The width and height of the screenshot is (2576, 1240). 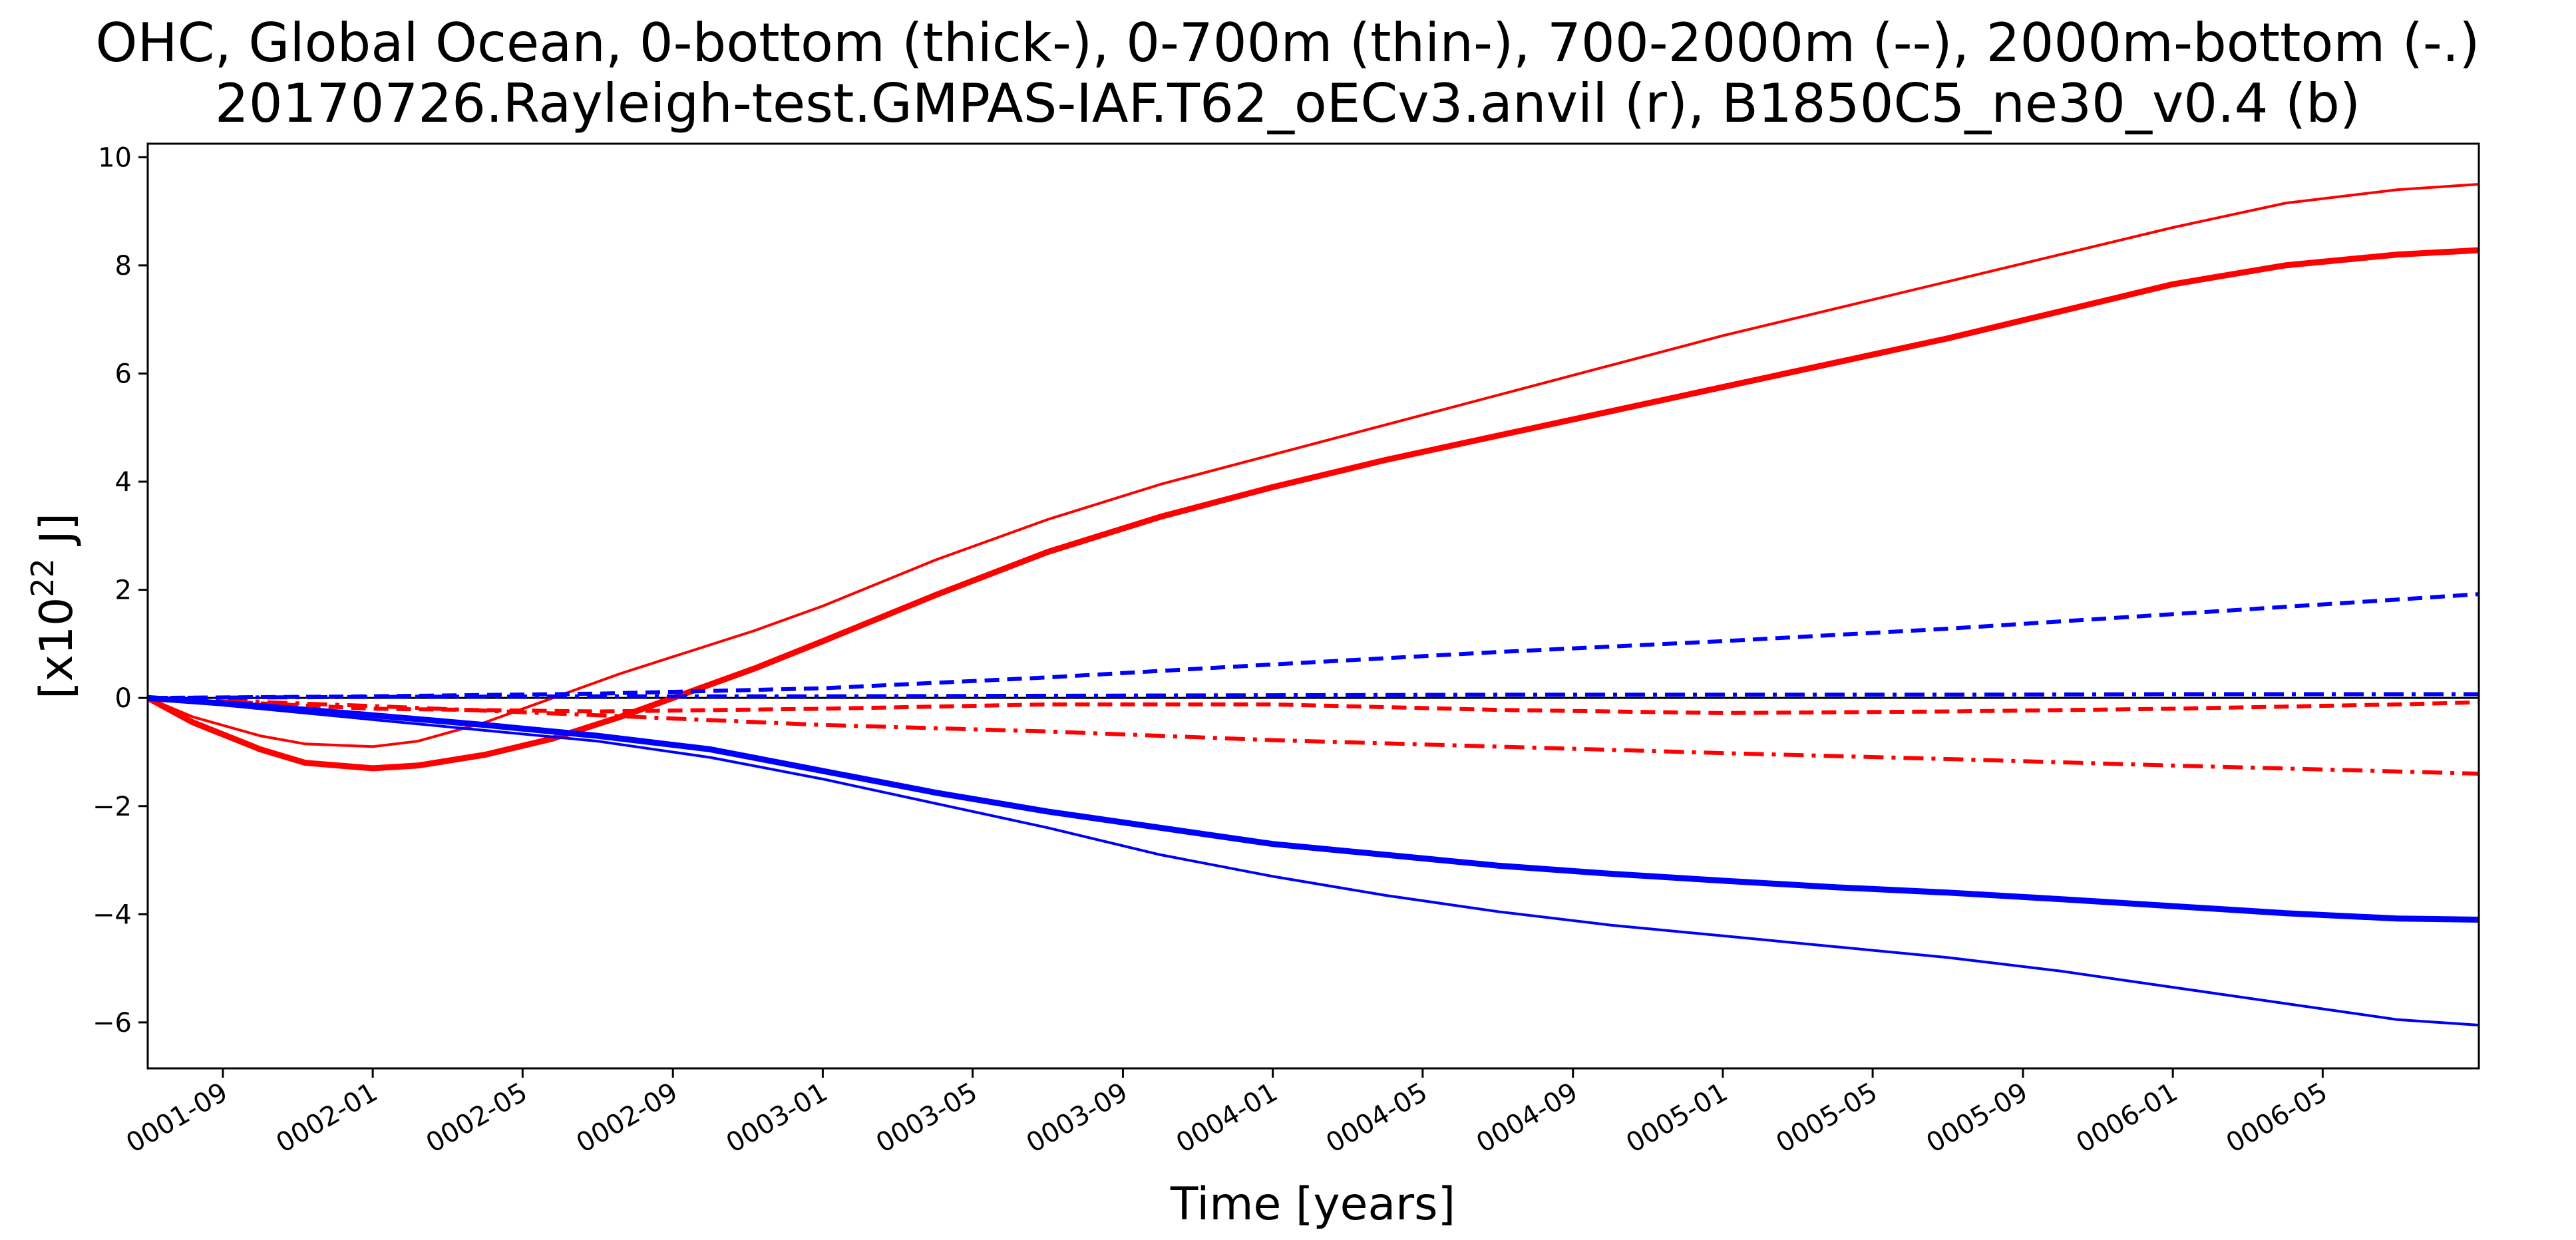 I want to click on y-tick-label: 4, so click(x=124, y=482).